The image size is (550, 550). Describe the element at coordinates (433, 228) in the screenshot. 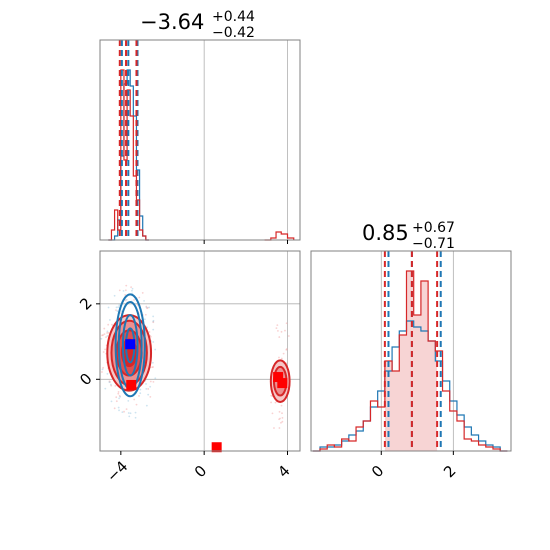

I see `title-param-2-sup: +0.67` at that location.